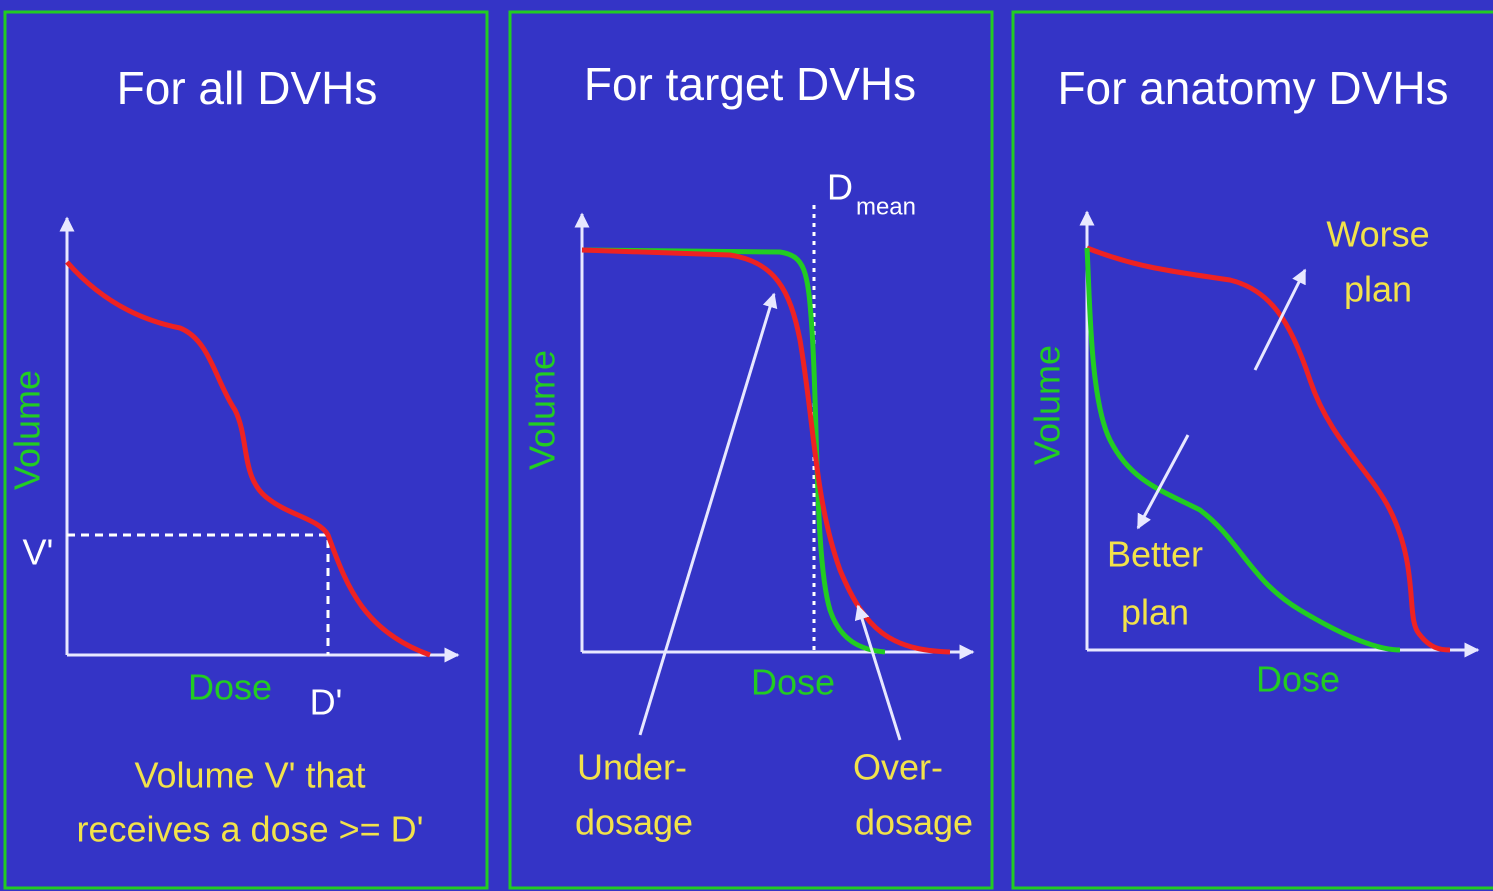  What do you see at coordinates (750, 84) in the screenshot?
I see `panel-title: For target DVHs` at bounding box center [750, 84].